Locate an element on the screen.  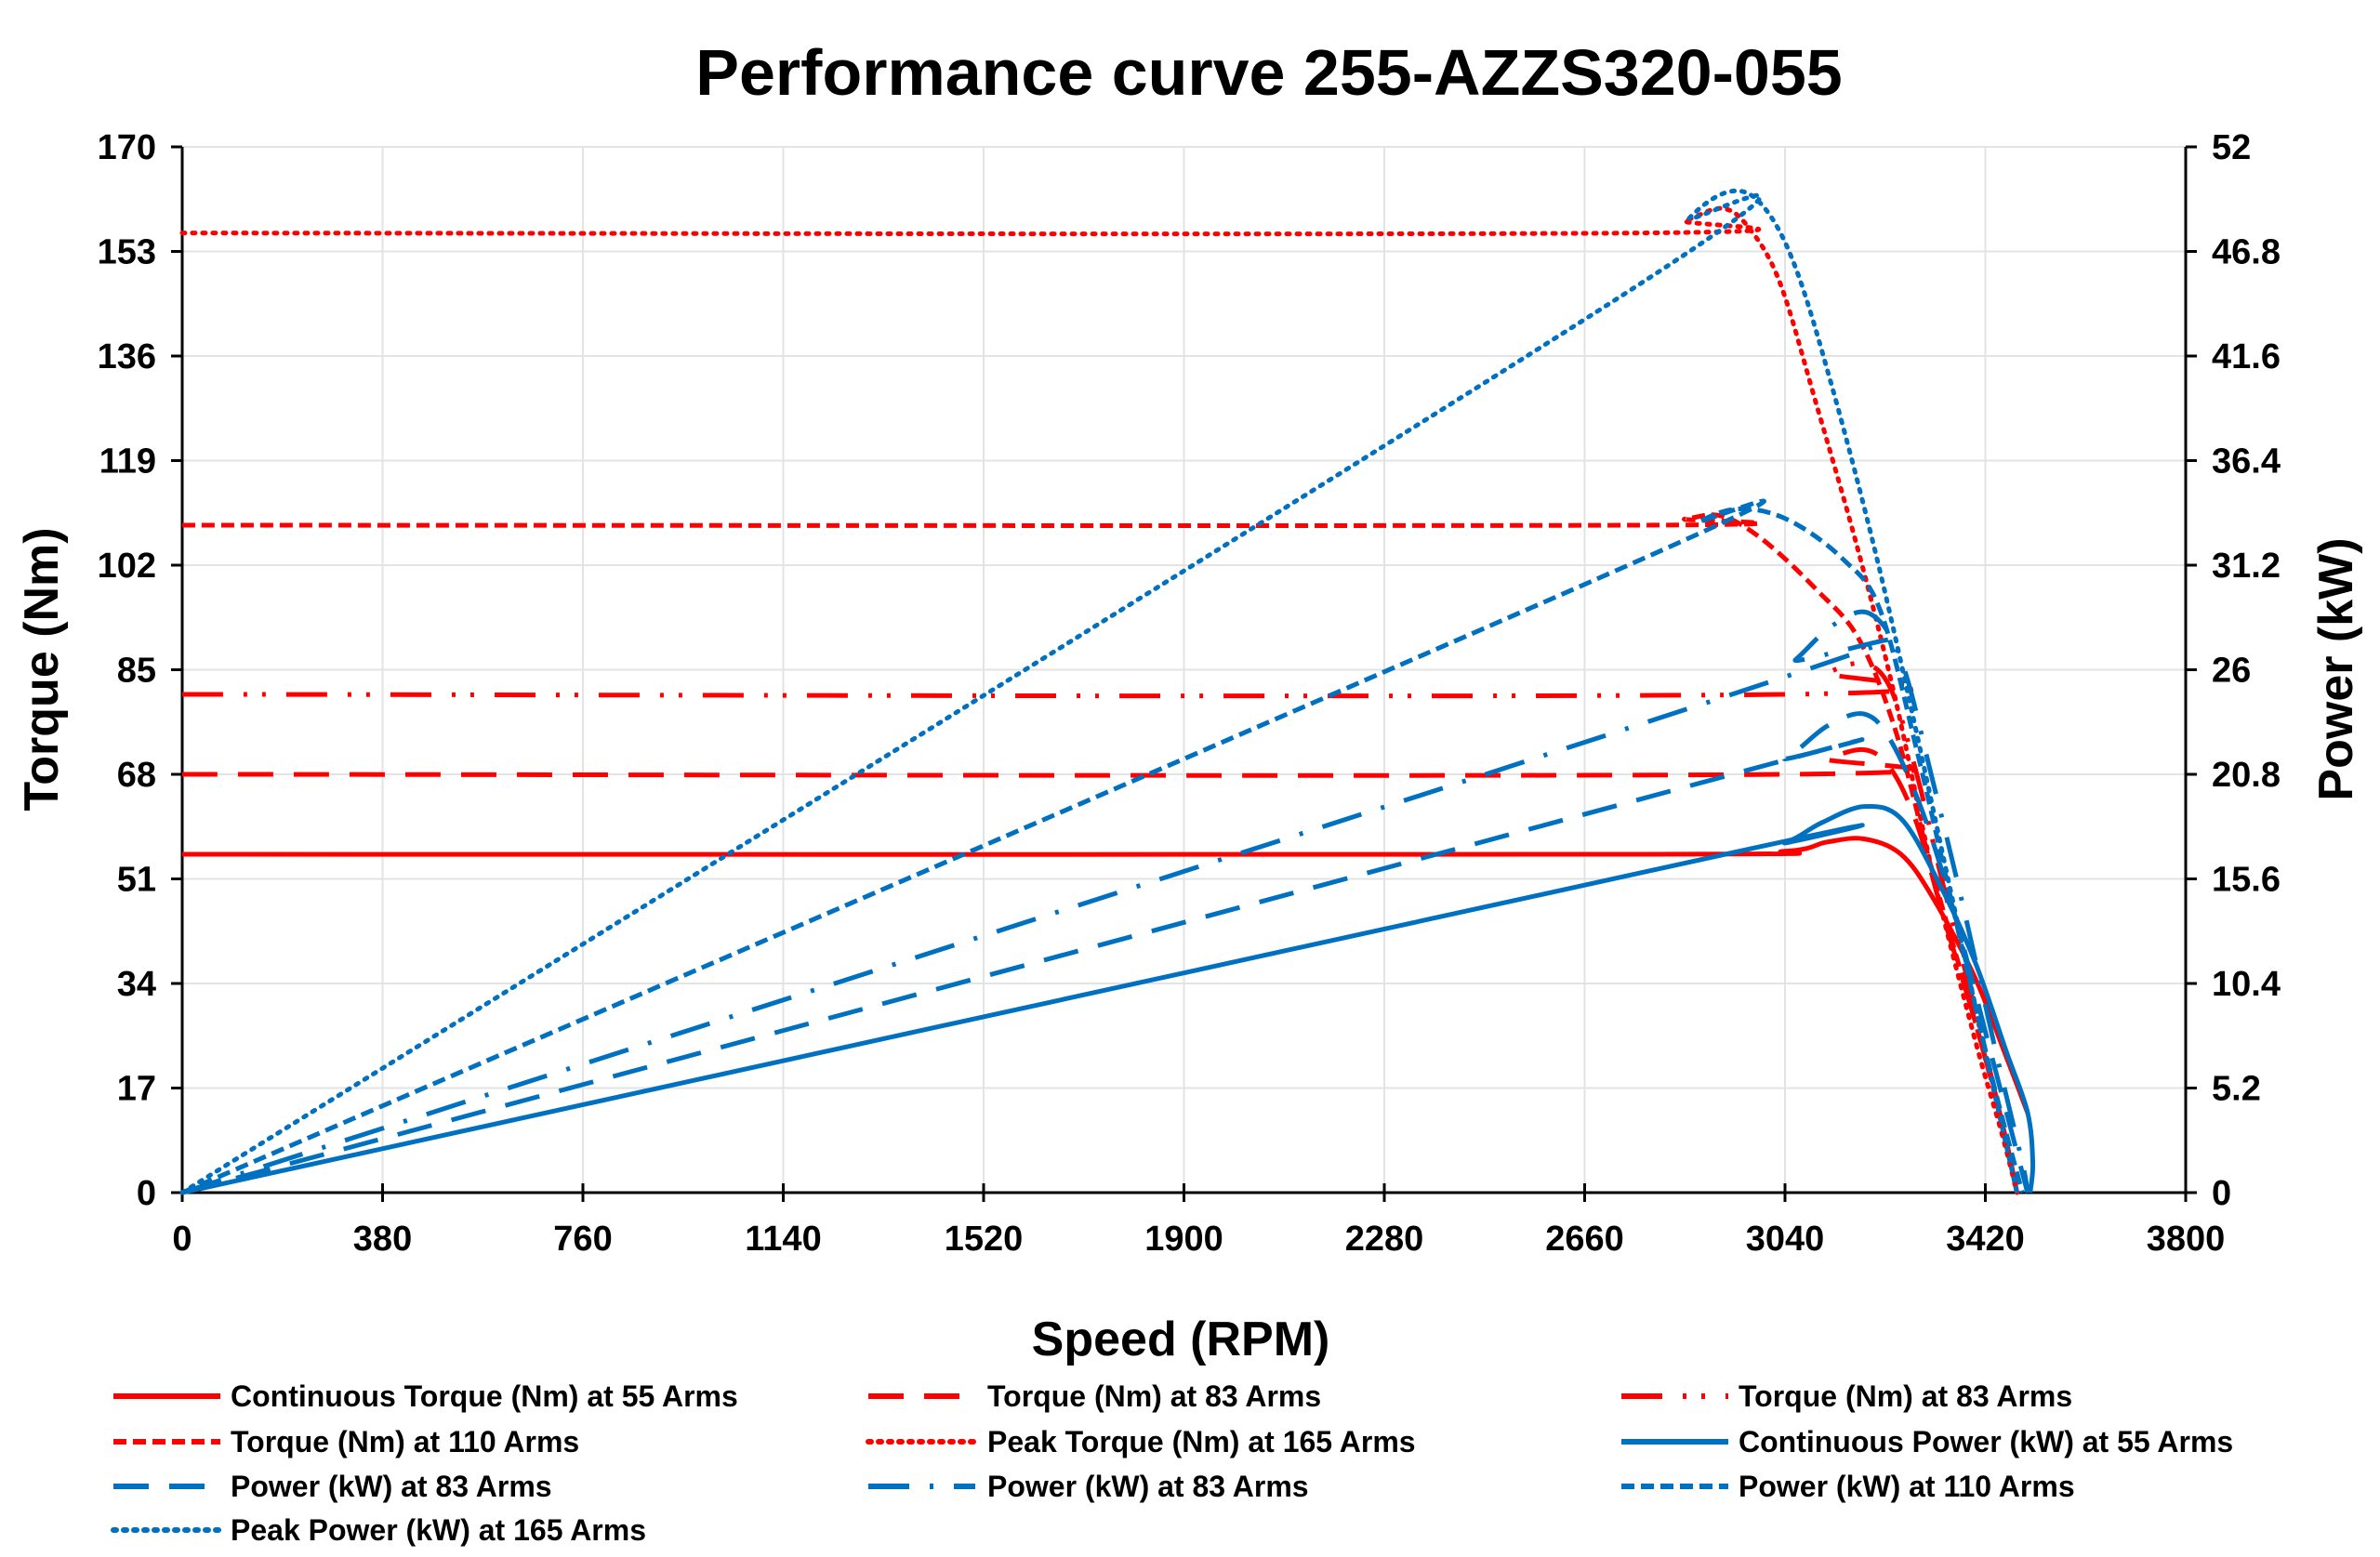
y2-tick-label: 41.6 is located at coordinates (2246, 357).